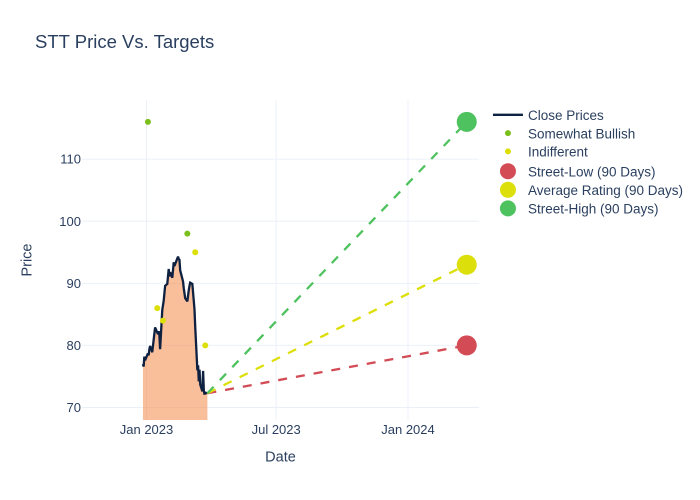 The image size is (700, 500). What do you see at coordinates (566, 115) in the screenshot?
I see `svg-text: Close Prices` at bounding box center [566, 115].